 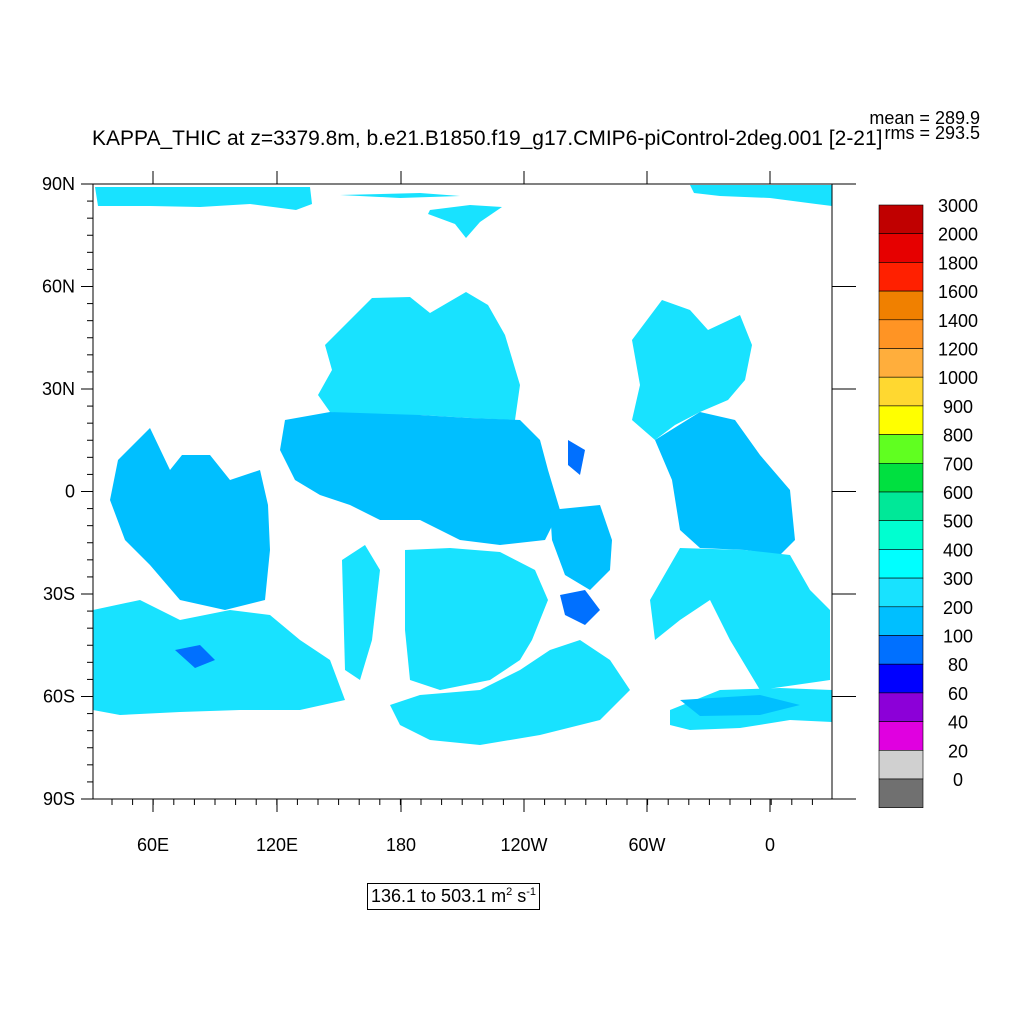 What do you see at coordinates (277, 845) in the screenshot?
I see `lon-label: 120E` at bounding box center [277, 845].